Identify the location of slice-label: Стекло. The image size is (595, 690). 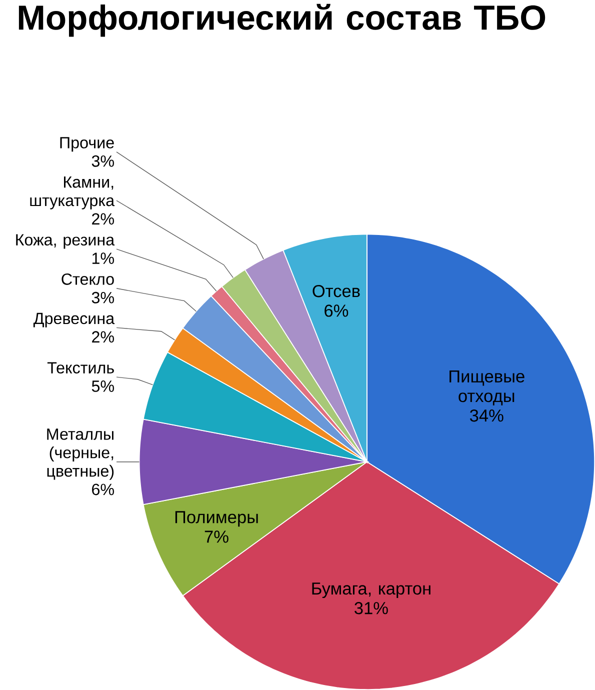
(88, 279).